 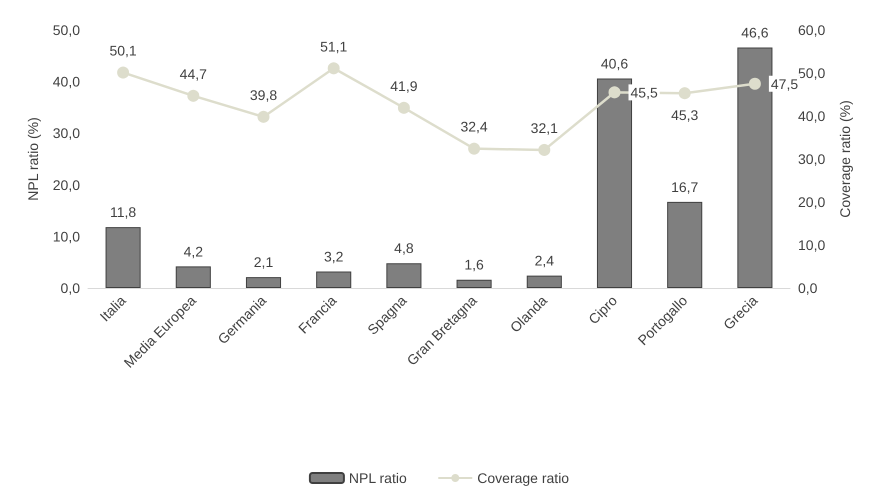 What do you see at coordinates (808, 288) in the screenshot?
I see `y2-tick-label: 0,0` at bounding box center [808, 288].